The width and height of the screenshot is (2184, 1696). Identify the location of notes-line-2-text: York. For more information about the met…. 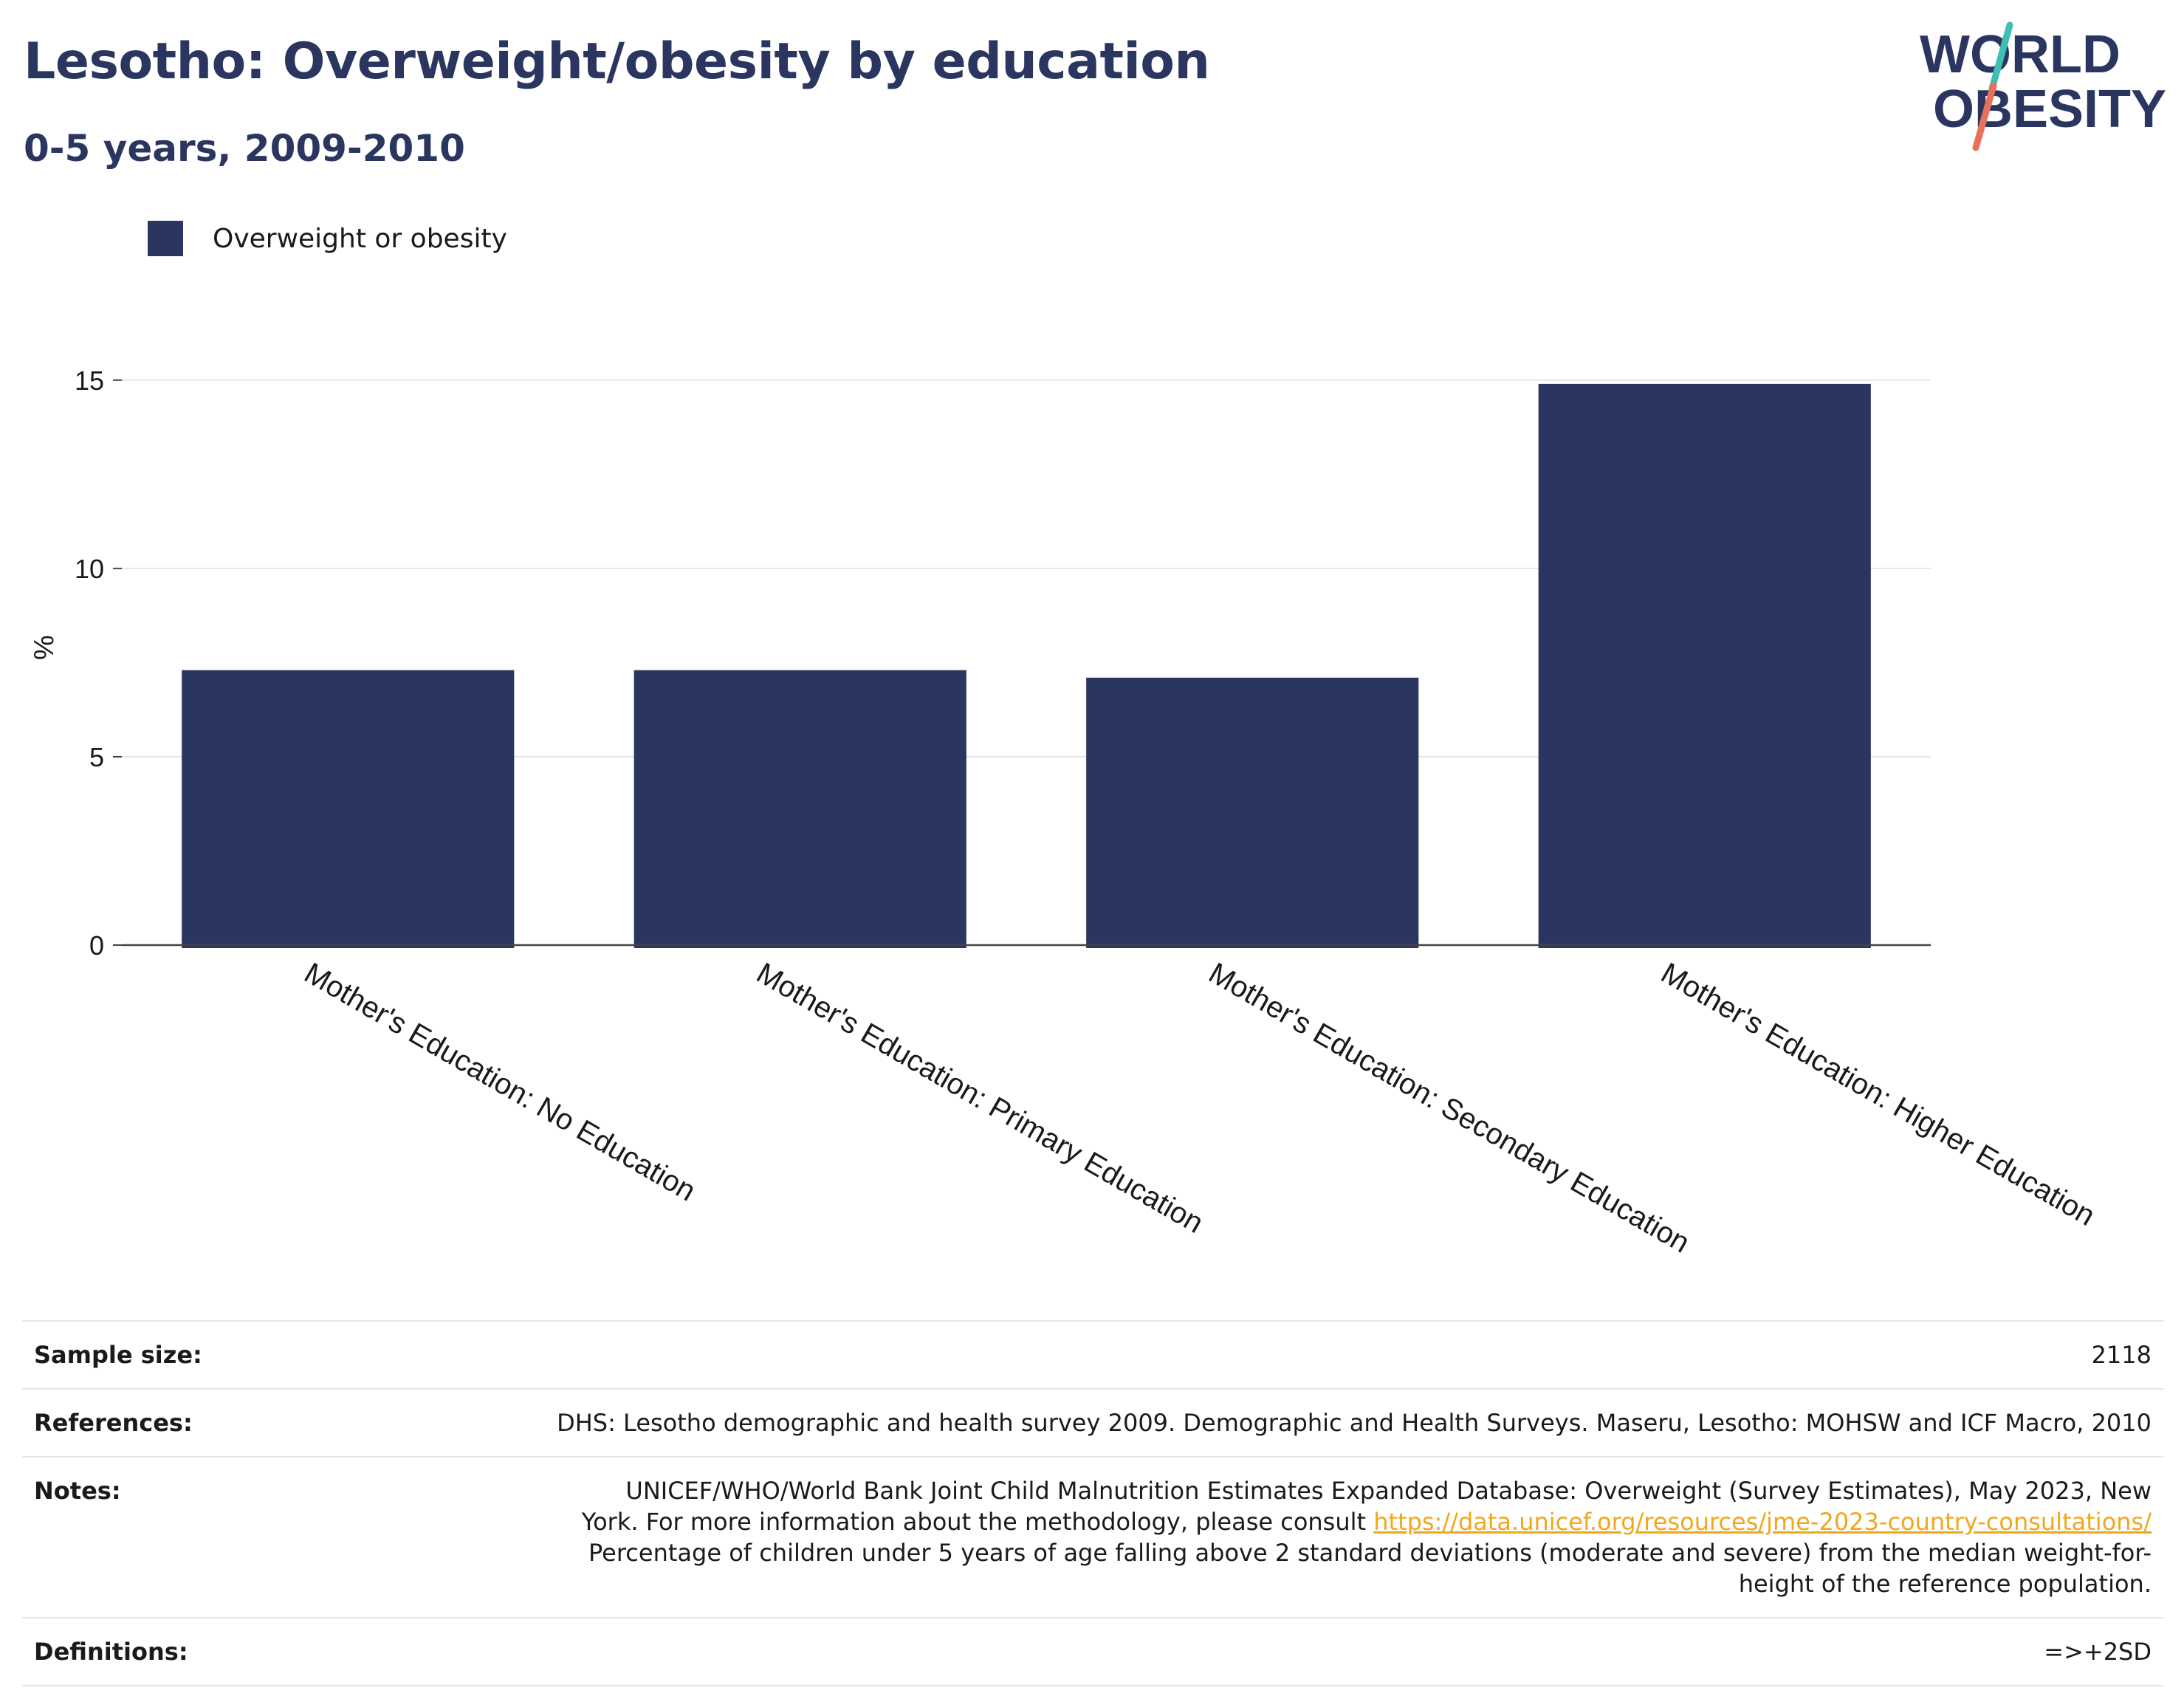
(978, 1522).